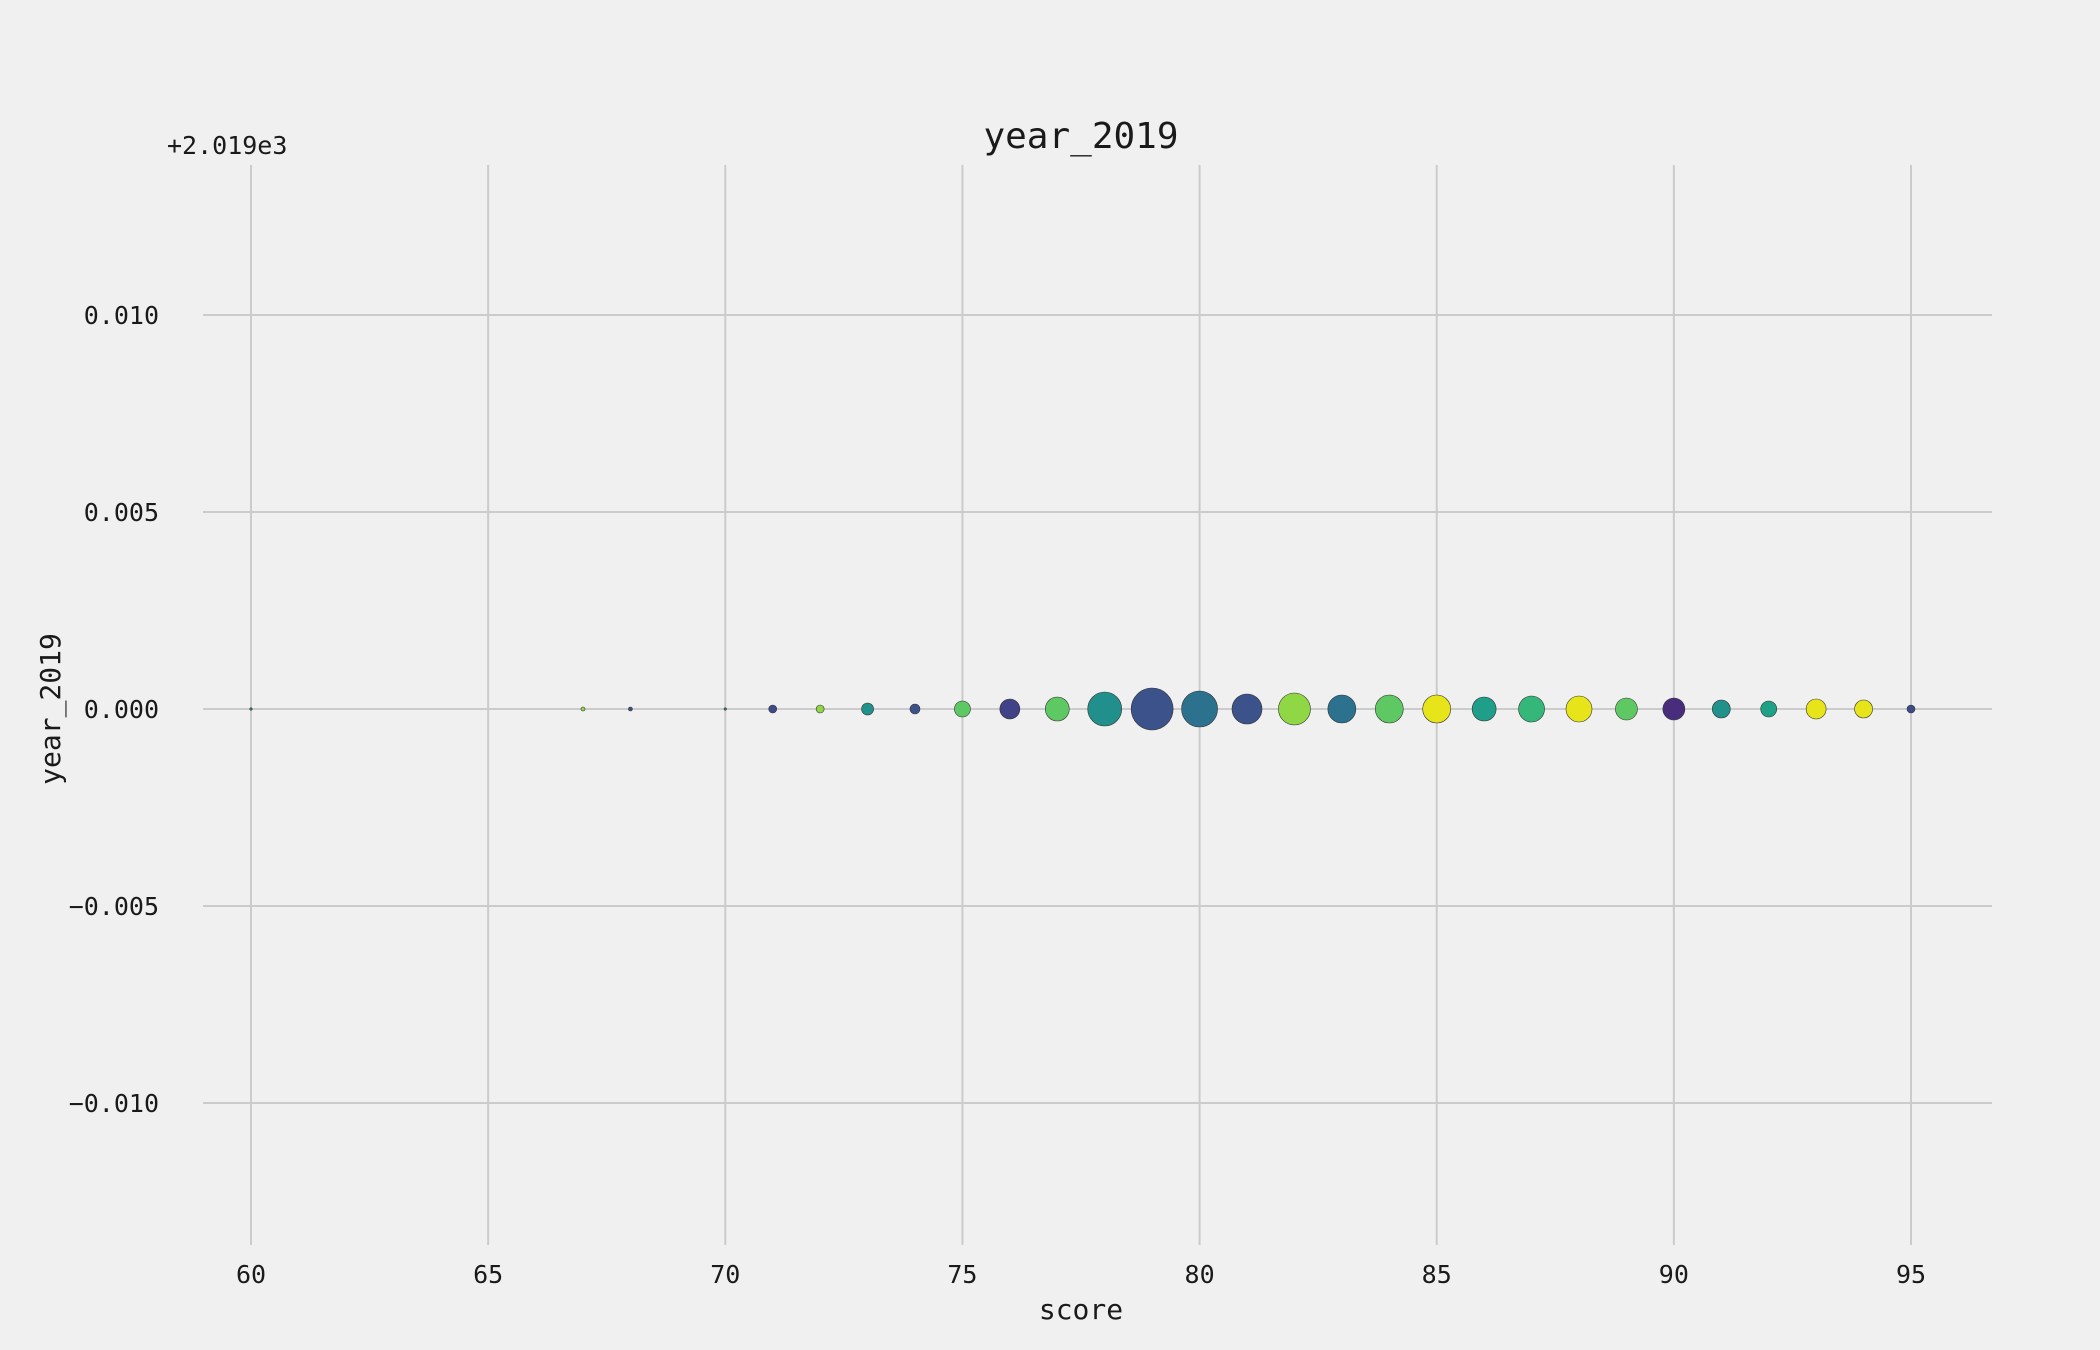 This screenshot has width=2100, height=1350. What do you see at coordinates (121, 512) in the screenshot?
I see `y-tick-label: 0.005` at bounding box center [121, 512].